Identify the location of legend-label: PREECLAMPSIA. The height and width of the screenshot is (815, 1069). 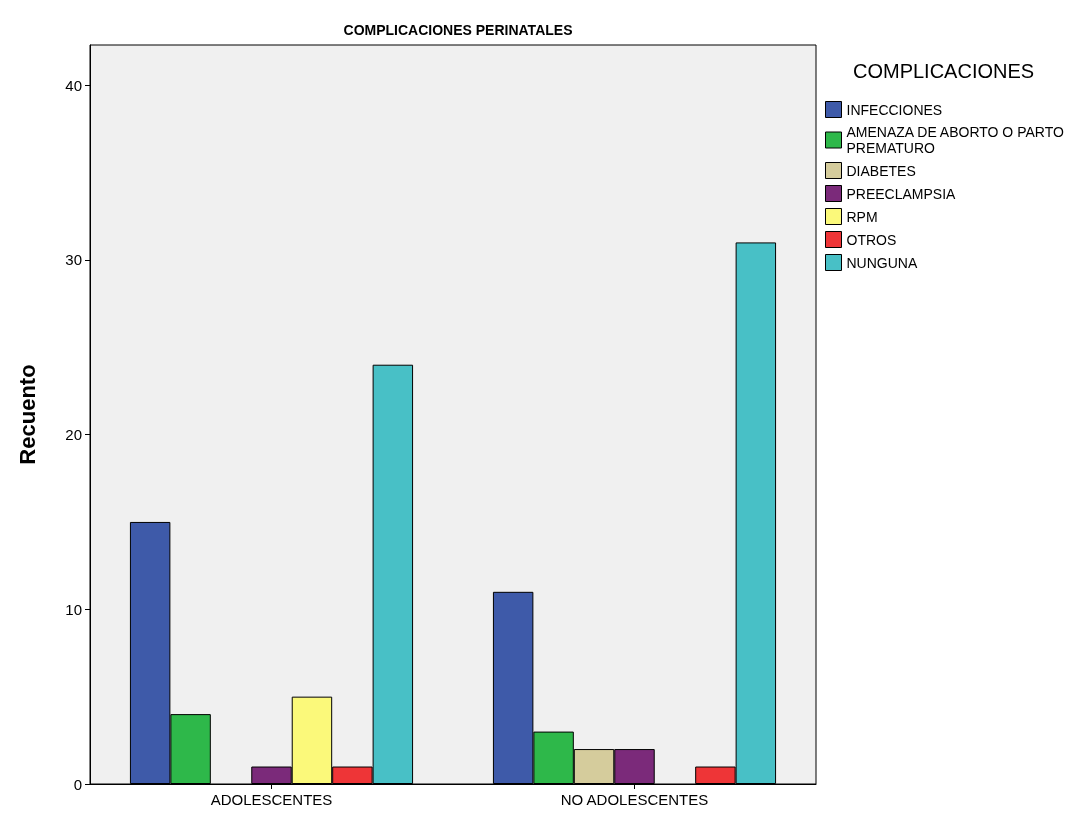
(901, 193).